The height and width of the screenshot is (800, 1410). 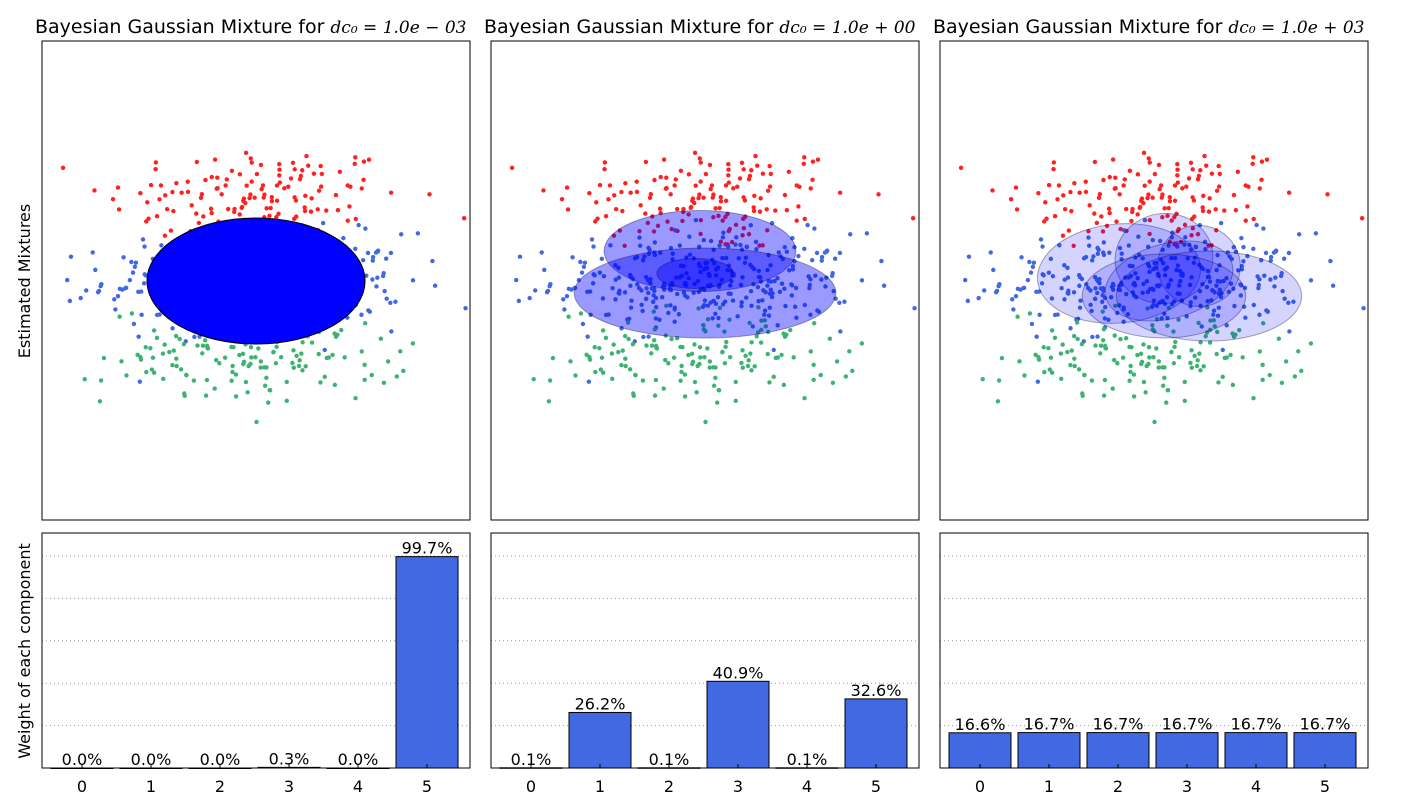 What do you see at coordinates (531, 759) in the screenshot?
I see `bar-label: 0.1%` at bounding box center [531, 759].